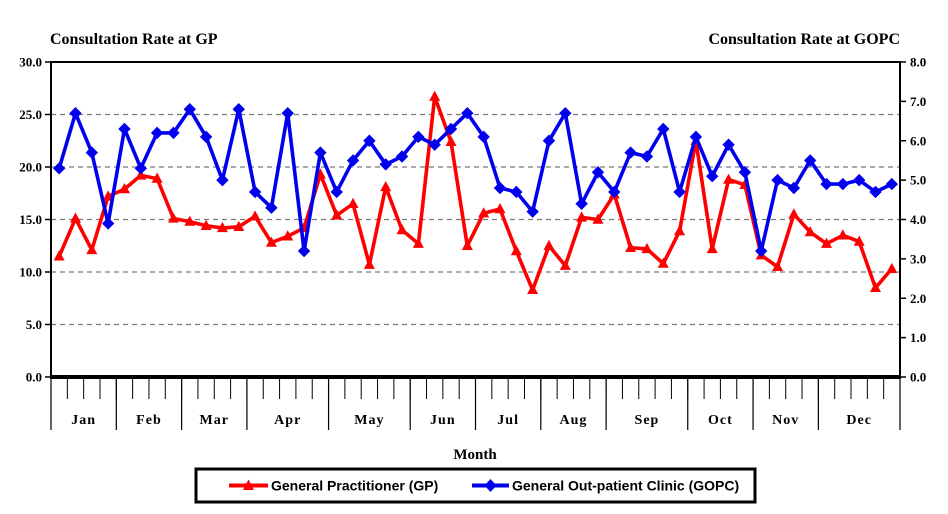 This screenshot has width=948, height=514. What do you see at coordinates (918, 101) in the screenshot?
I see `right-axis-tick-label: 7.0` at bounding box center [918, 101].